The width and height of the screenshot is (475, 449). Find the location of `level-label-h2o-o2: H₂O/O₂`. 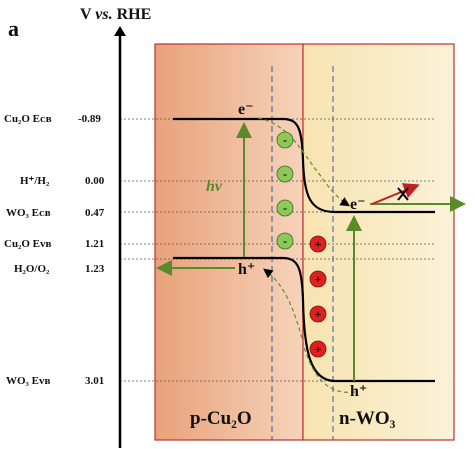

level-label-h2o-o2: H₂O/O₂ is located at coordinates (32, 269).